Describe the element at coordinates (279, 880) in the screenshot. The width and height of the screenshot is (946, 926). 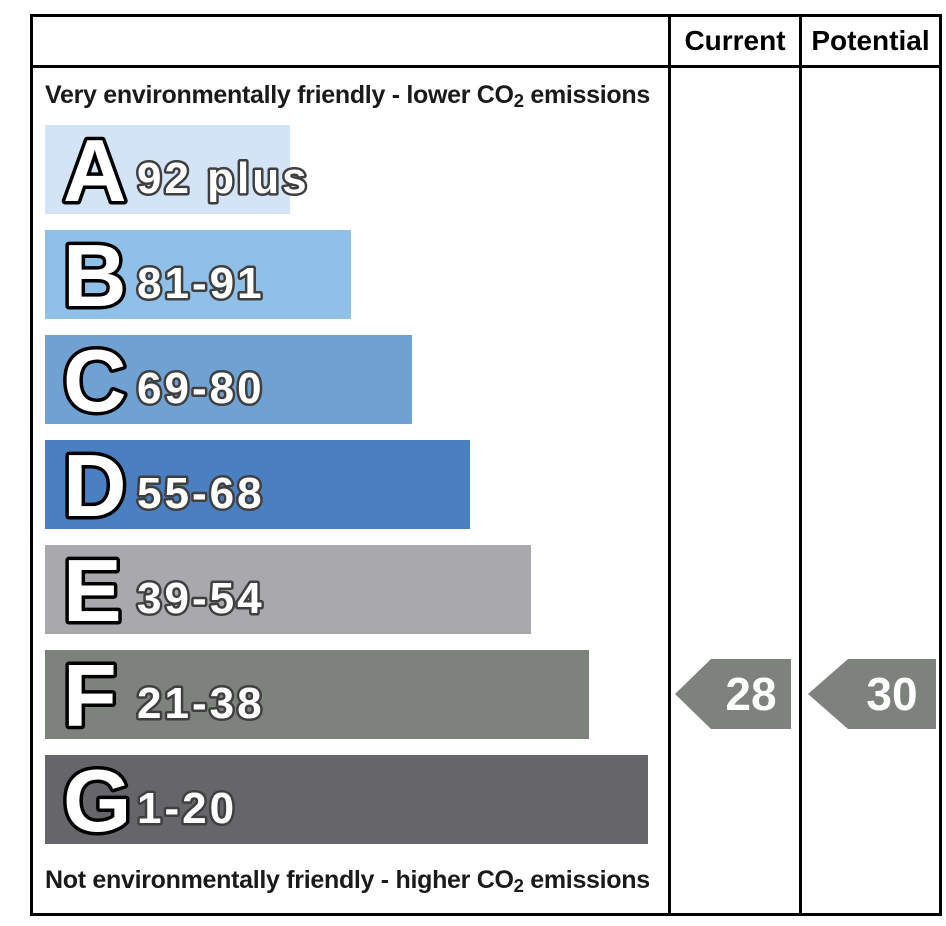
I see `bottom-caption-text: Not environmentally friendly - higher CO` at that location.